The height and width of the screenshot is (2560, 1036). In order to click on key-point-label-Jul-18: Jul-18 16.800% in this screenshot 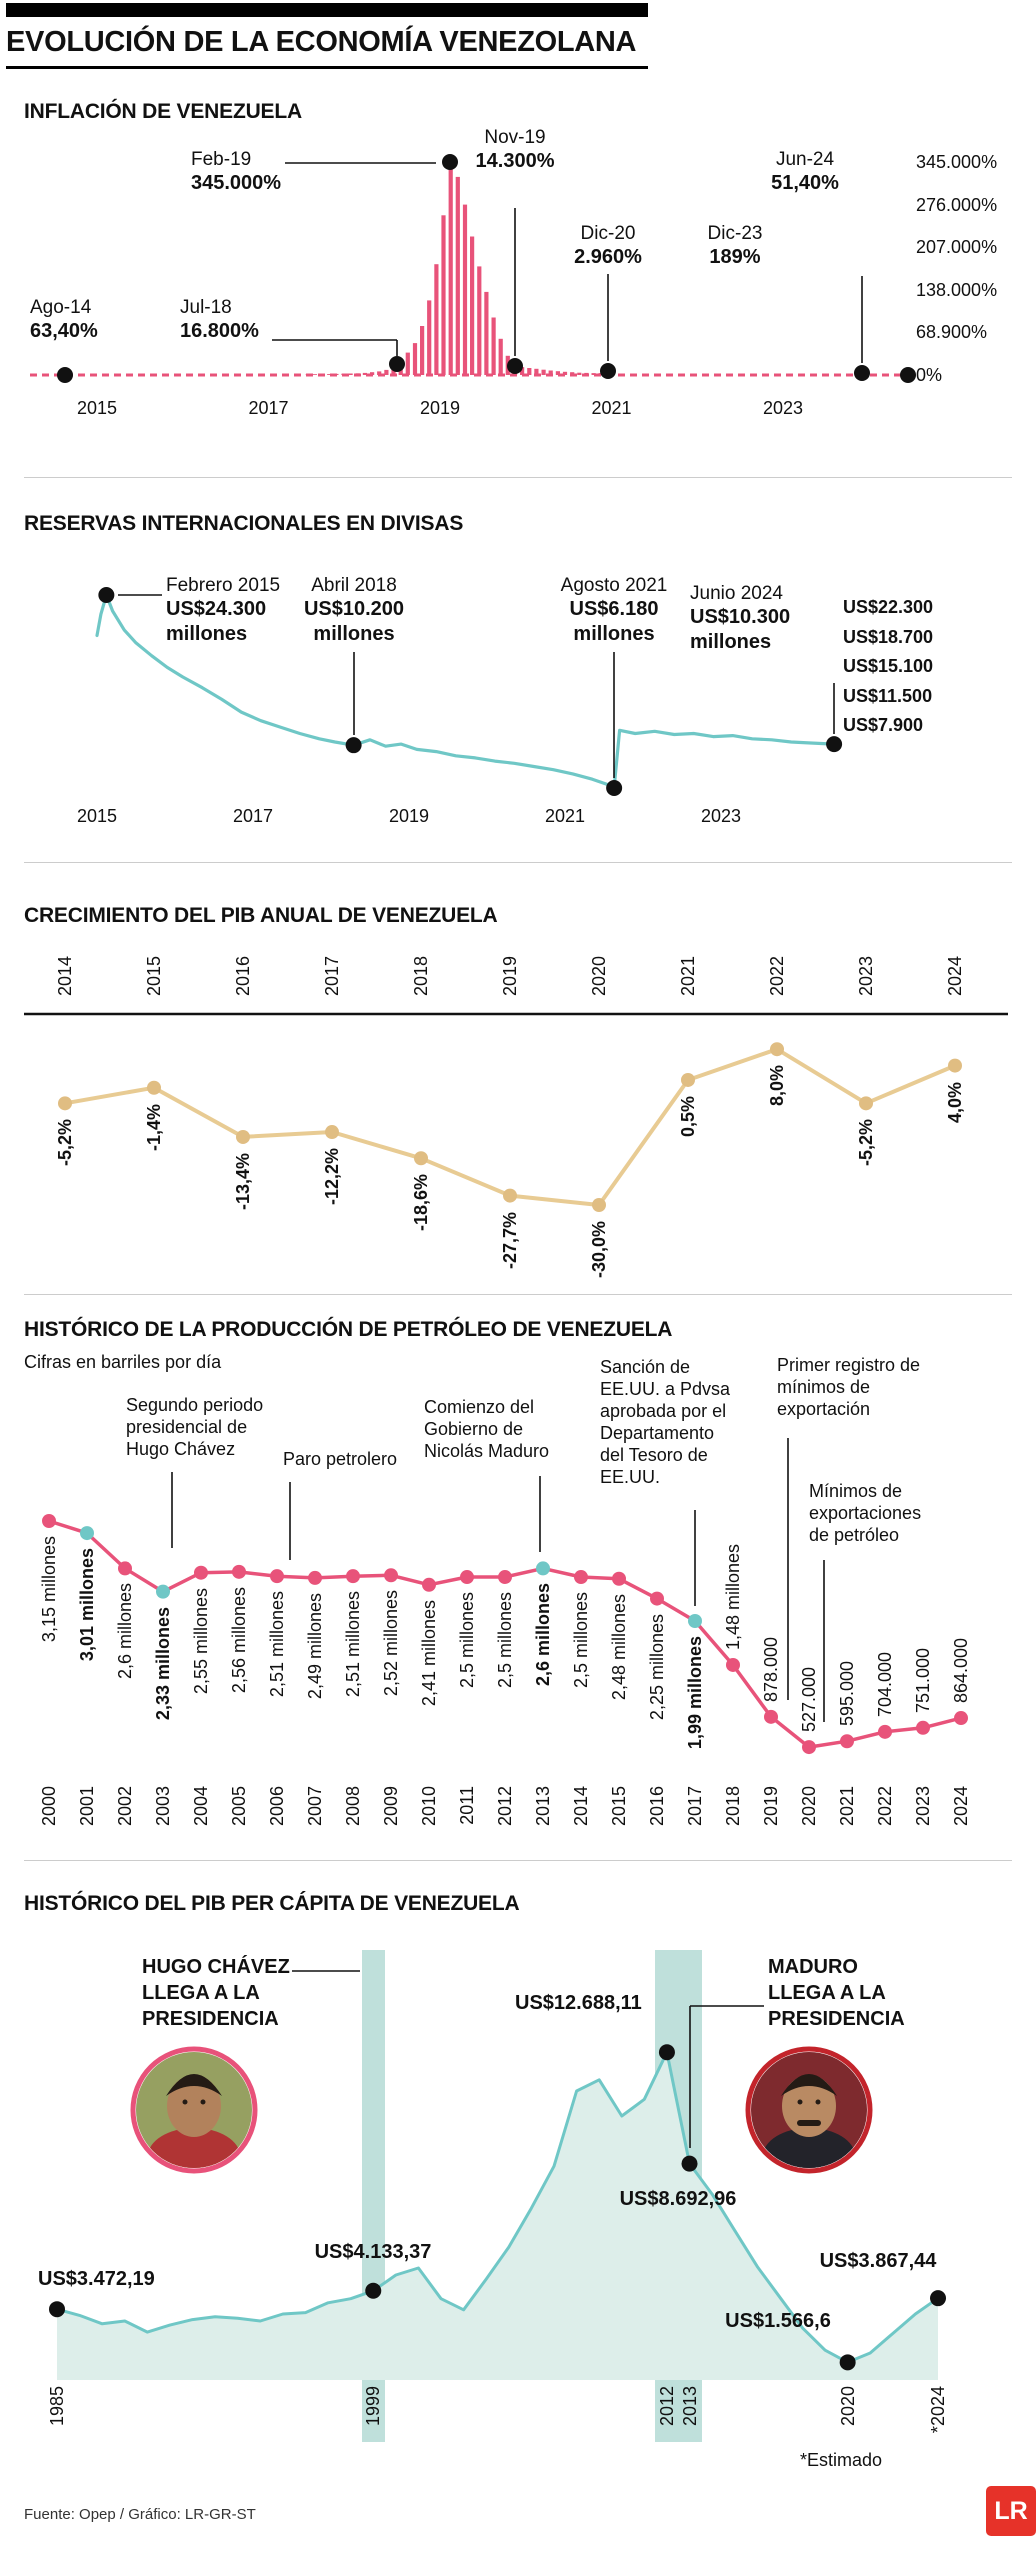, I will do `click(219, 319)`.